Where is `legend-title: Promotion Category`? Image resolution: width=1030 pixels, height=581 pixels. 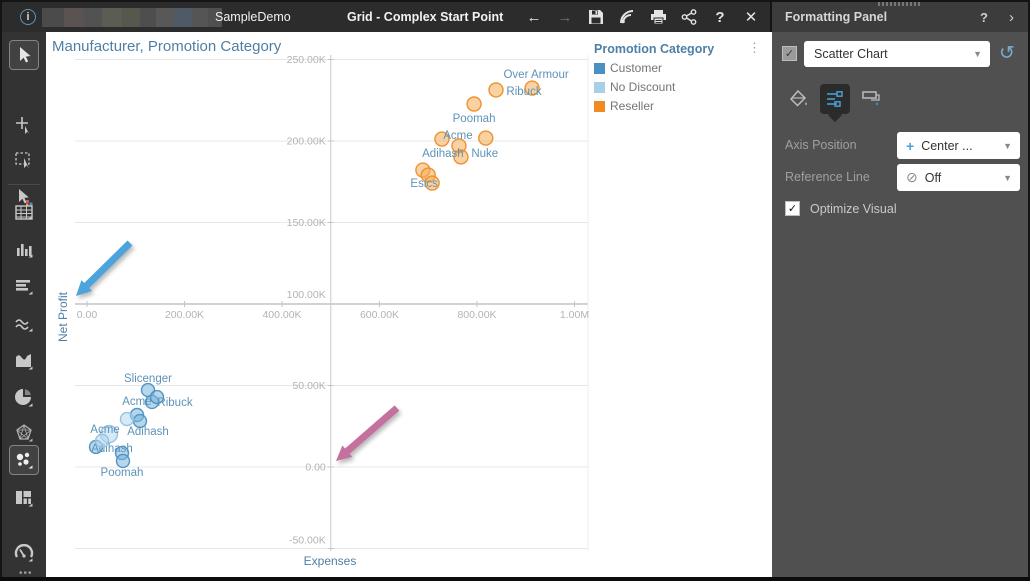 legend-title: Promotion Category is located at coordinates (654, 49).